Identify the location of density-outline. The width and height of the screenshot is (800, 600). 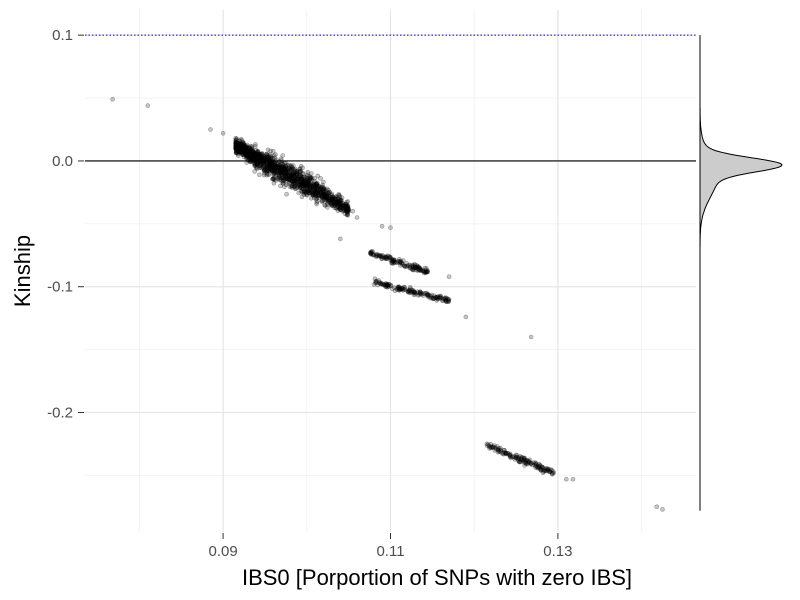
(741, 273).